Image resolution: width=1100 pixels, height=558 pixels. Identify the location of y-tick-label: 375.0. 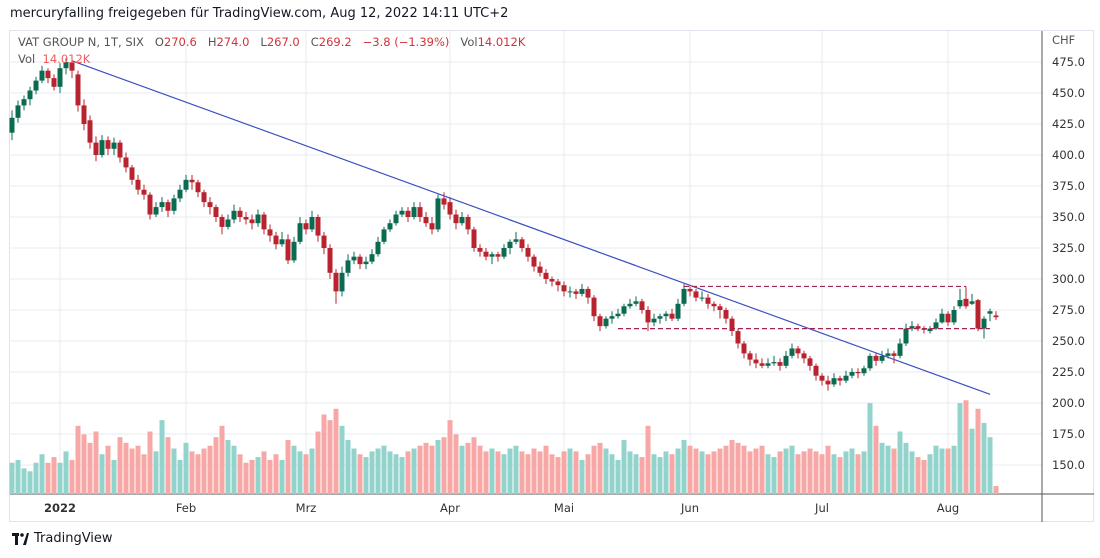
(1068, 186).